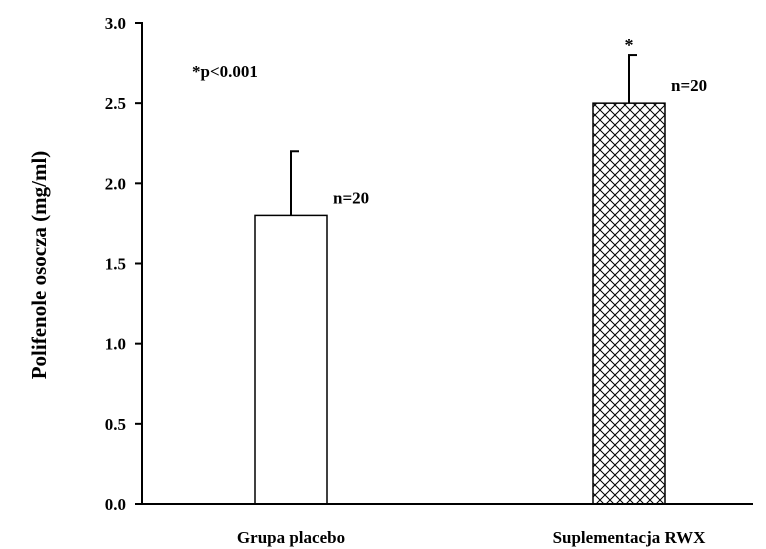  Describe the element at coordinates (115, 183) in the screenshot. I see `y-tick-label: 2.0` at that location.